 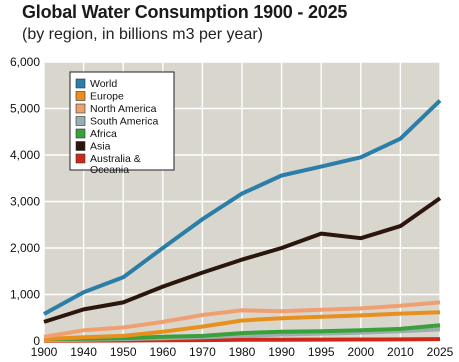 I want to click on legend-label-asia: Asia, so click(x=100, y=147).